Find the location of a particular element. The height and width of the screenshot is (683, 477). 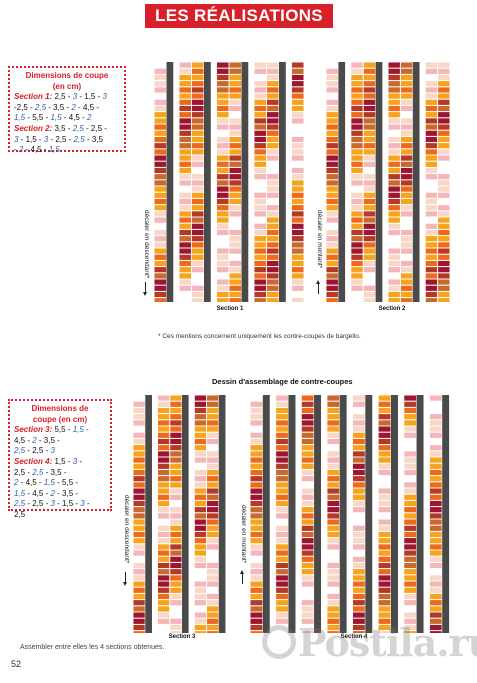

dimension-value: - 5,5 - is located at coordinates (66, 483).